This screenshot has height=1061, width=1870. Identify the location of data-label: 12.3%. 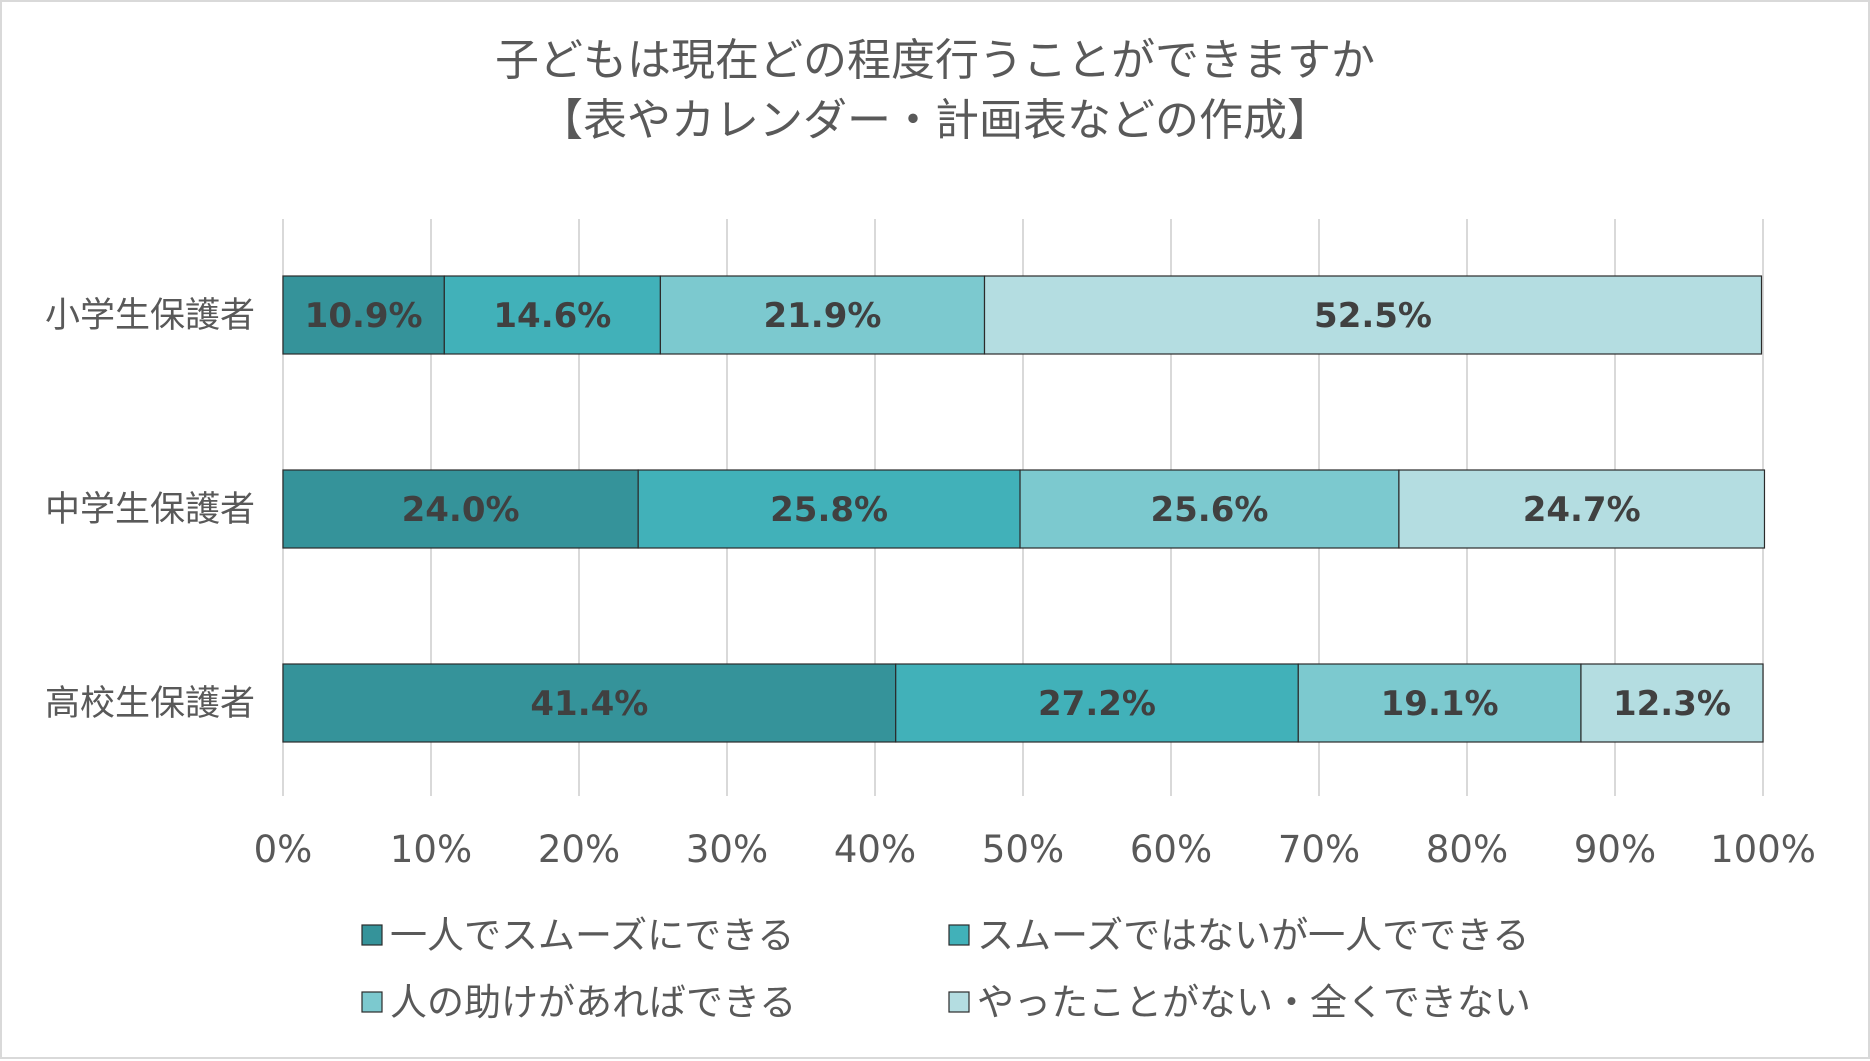
(1672, 704).